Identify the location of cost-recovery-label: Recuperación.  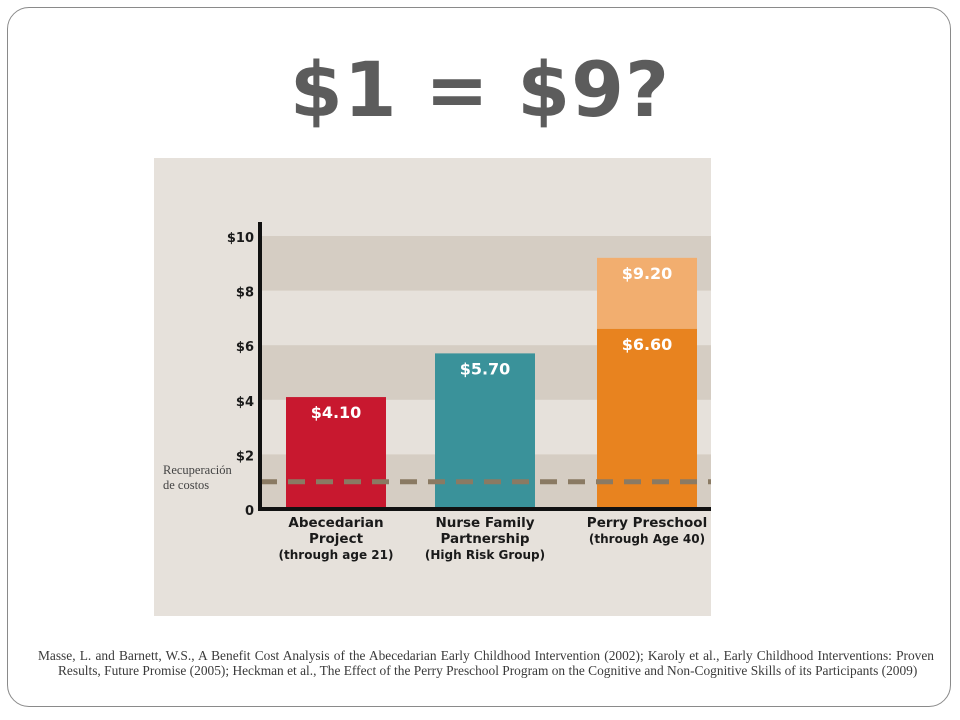
(197, 470).